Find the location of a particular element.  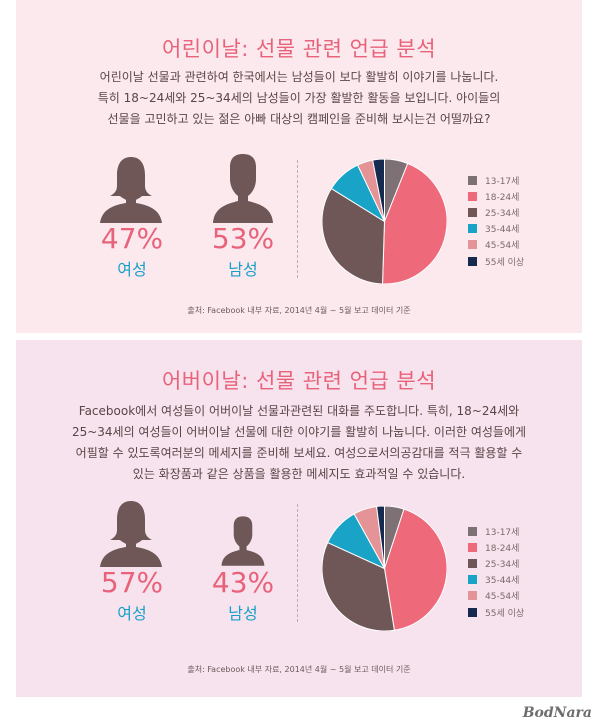

male-percent: 53% is located at coordinates (243, 238).